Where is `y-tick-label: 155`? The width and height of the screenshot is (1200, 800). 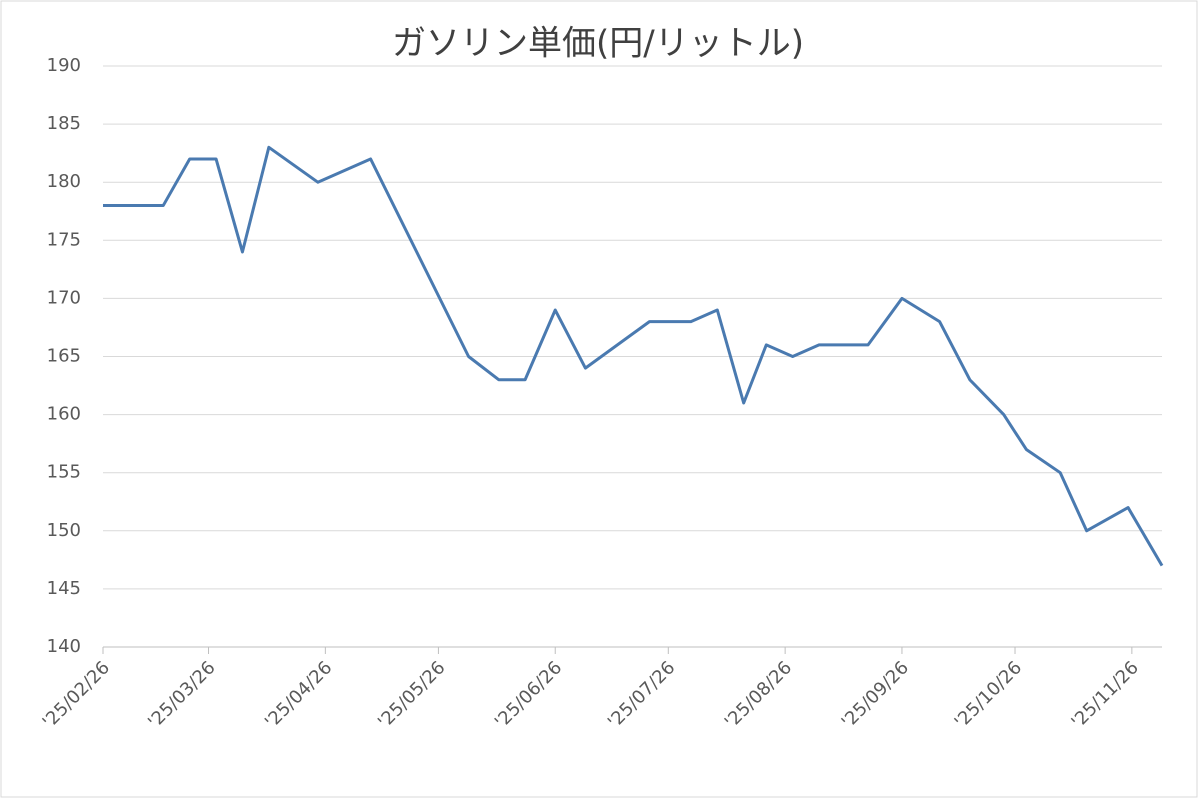
y-tick-label: 155 is located at coordinates (64, 472).